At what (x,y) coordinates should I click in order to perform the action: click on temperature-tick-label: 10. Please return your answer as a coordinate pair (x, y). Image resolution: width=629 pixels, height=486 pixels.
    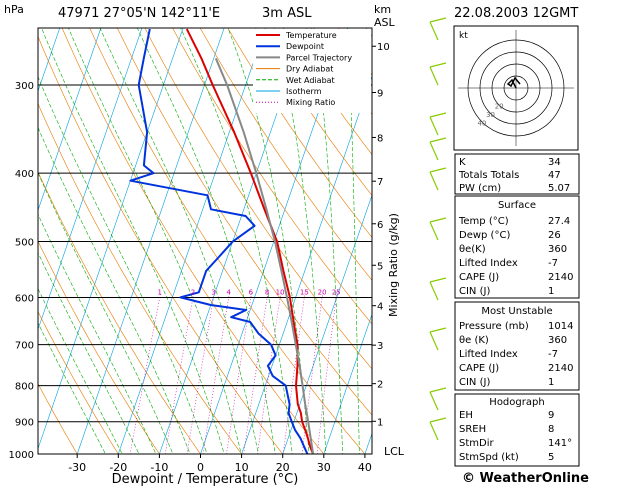
    Looking at the image, I should click on (242, 467).